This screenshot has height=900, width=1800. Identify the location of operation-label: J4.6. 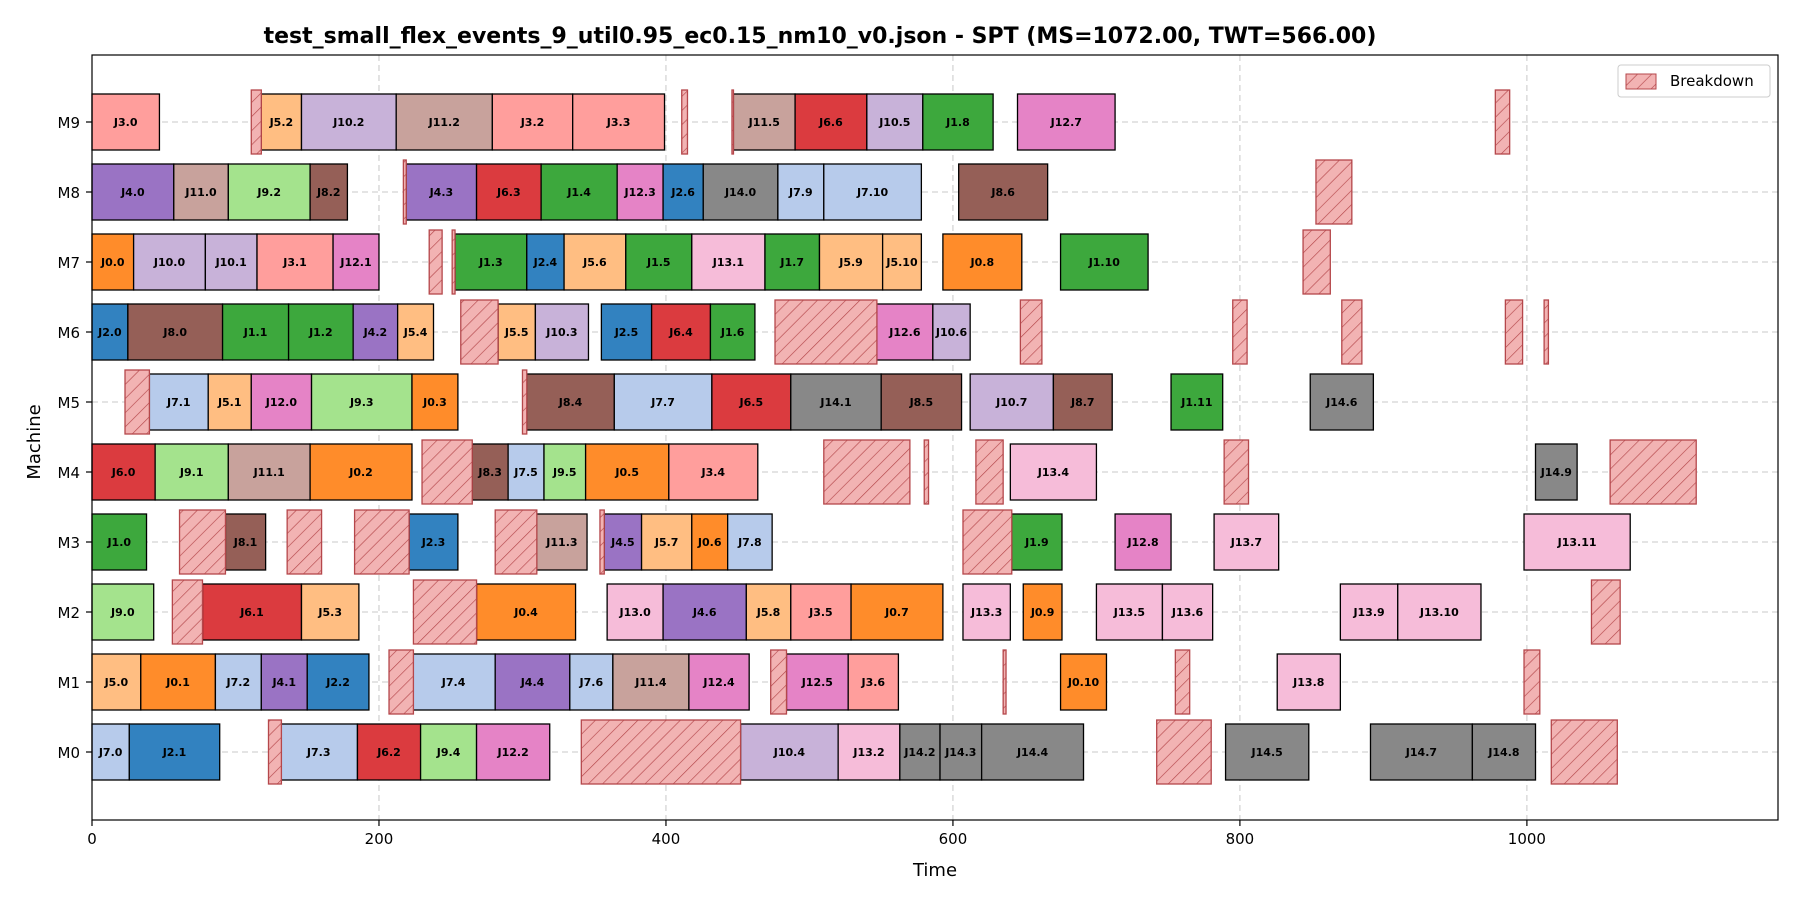
(704, 612).